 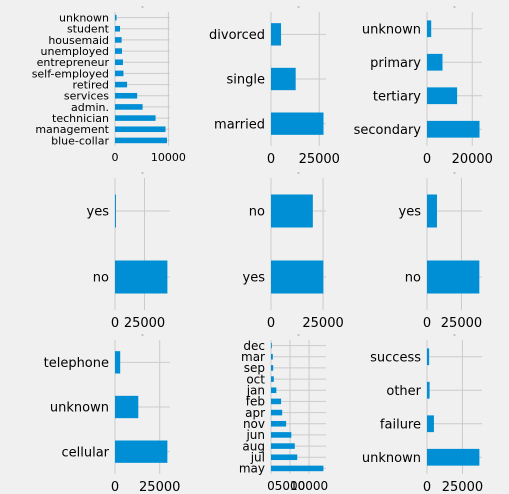 What do you see at coordinates (403, 391) in the screenshot?
I see `y-tick-label: other` at bounding box center [403, 391].